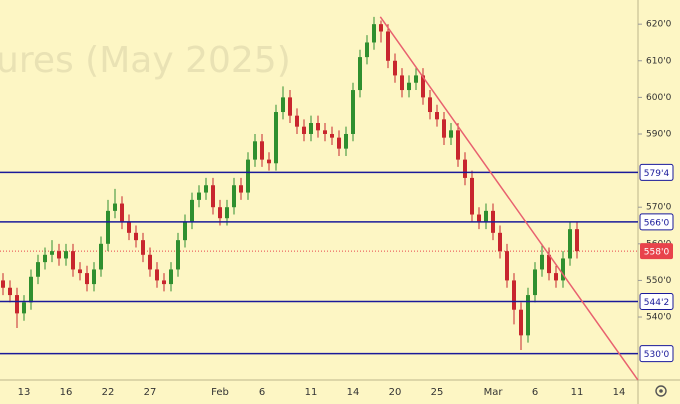  What do you see at coordinates (659, 61) in the screenshot?
I see `y-tick-label: 610'0` at bounding box center [659, 61].